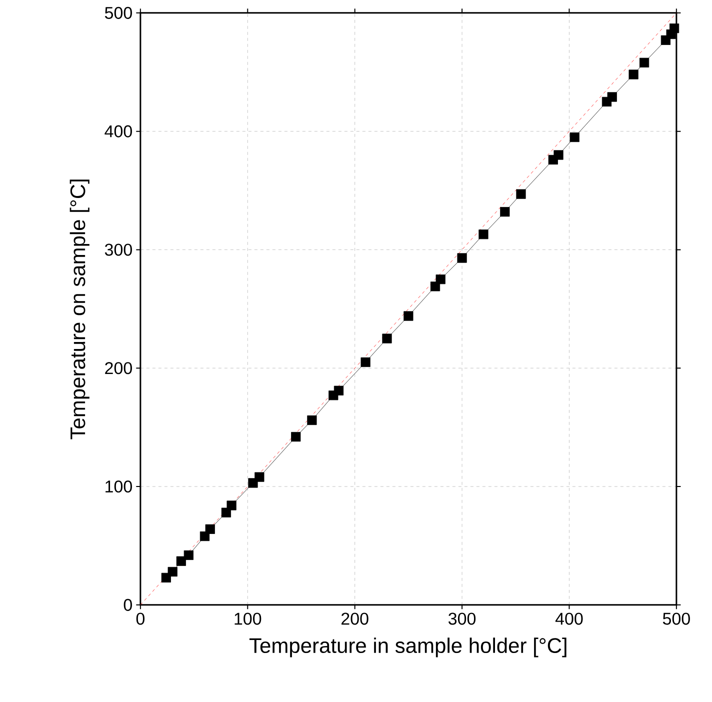 The width and height of the screenshot is (712, 702). What do you see at coordinates (407, 648) in the screenshot?
I see `x-axis-title: Temperature in sample holder [°C]` at bounding box center [407, 648].